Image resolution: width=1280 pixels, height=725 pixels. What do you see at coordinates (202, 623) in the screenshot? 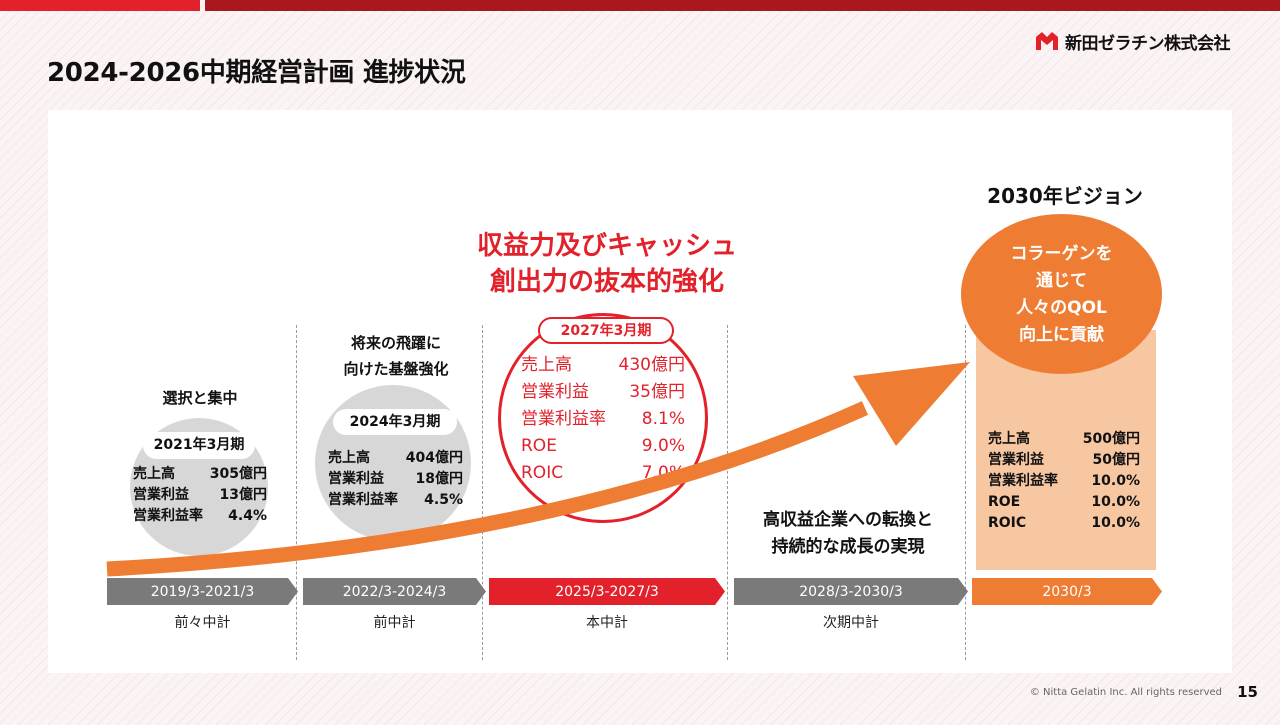
I see `timeline-label-1: 前々中計` at bounding box center [202, 623].